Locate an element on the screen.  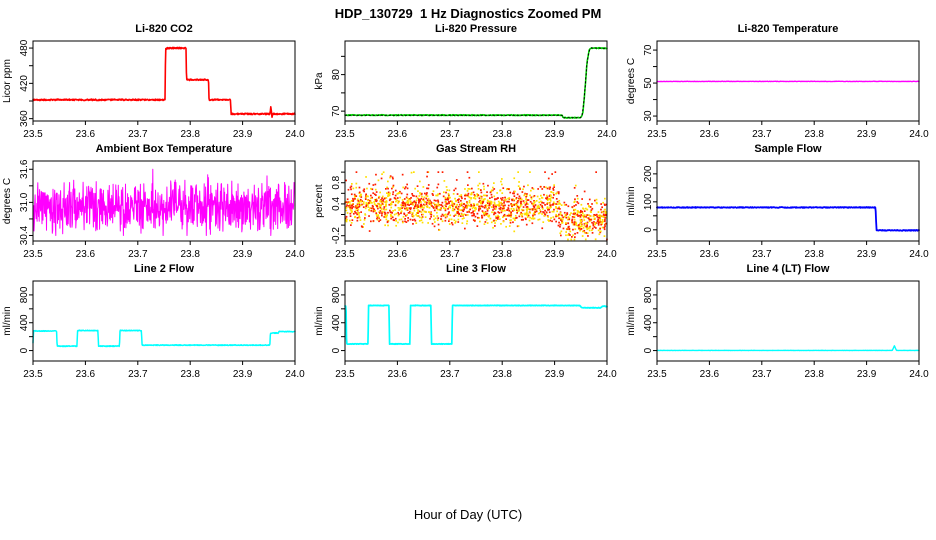
svg-text: 50 is located at coordinates (648, 83).